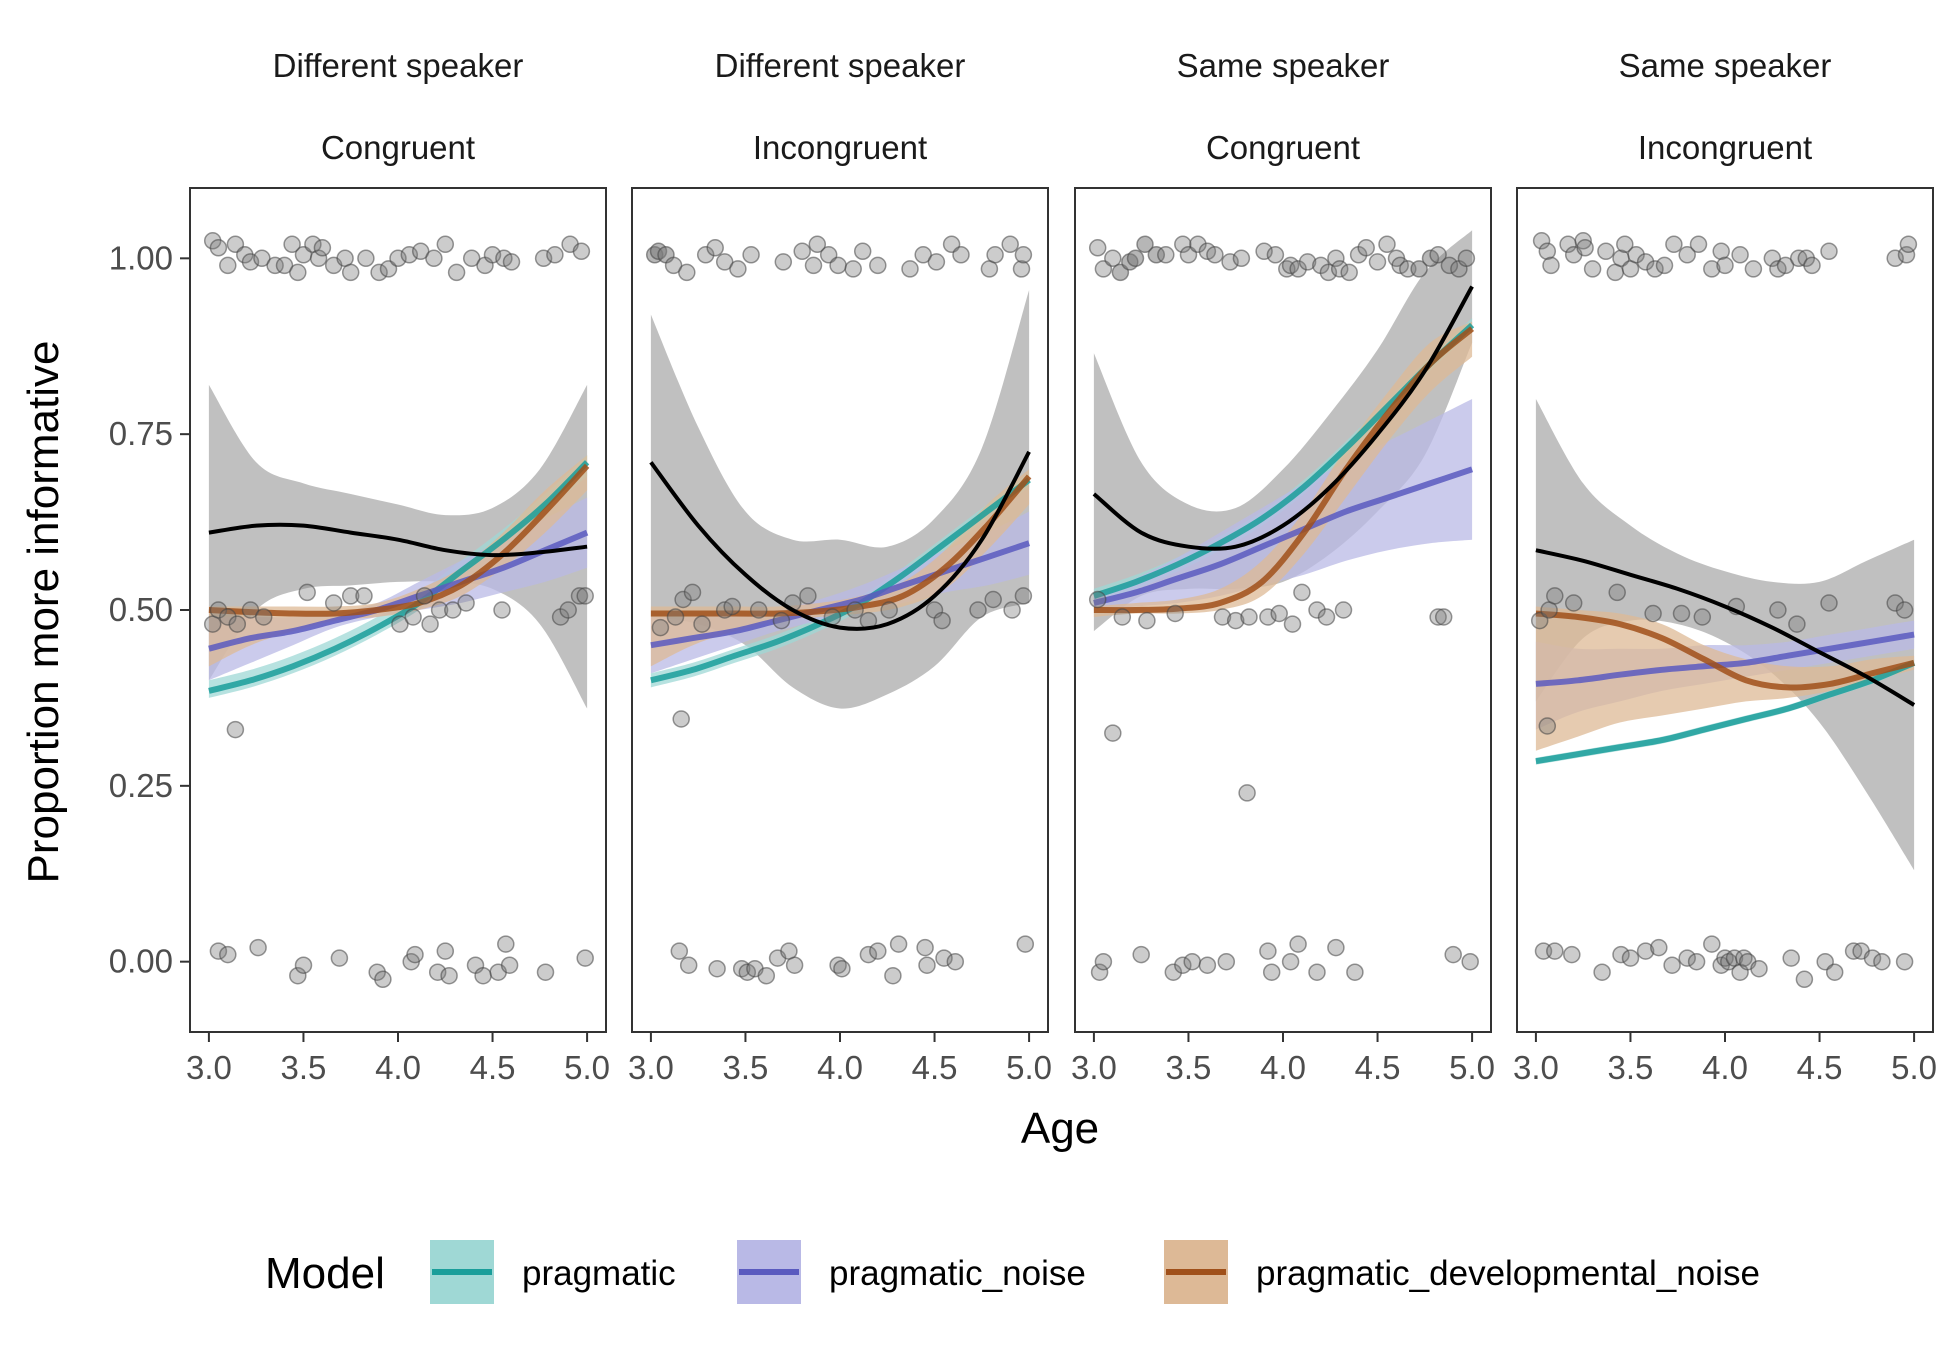  I want to click on legend-label-pragmatic-developmental-noise: pragmatic_developmental_noise, so click(1508, 1273).